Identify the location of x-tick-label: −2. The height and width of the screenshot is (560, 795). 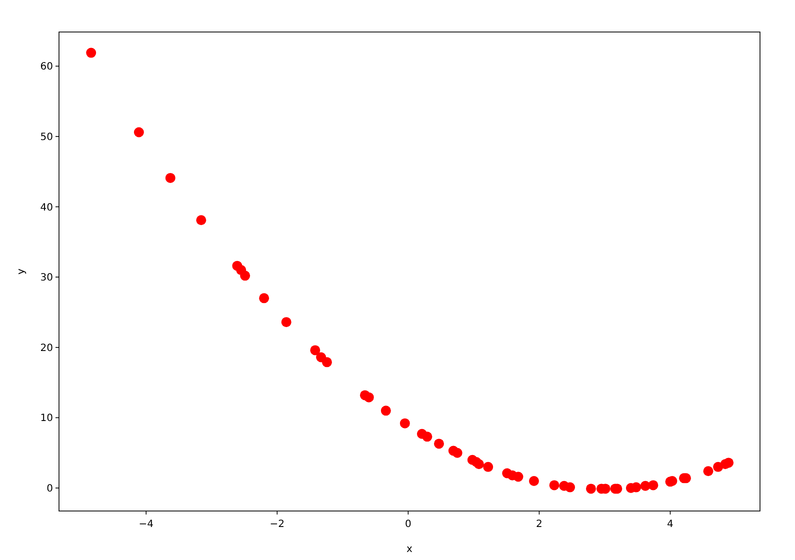
(277, 524).